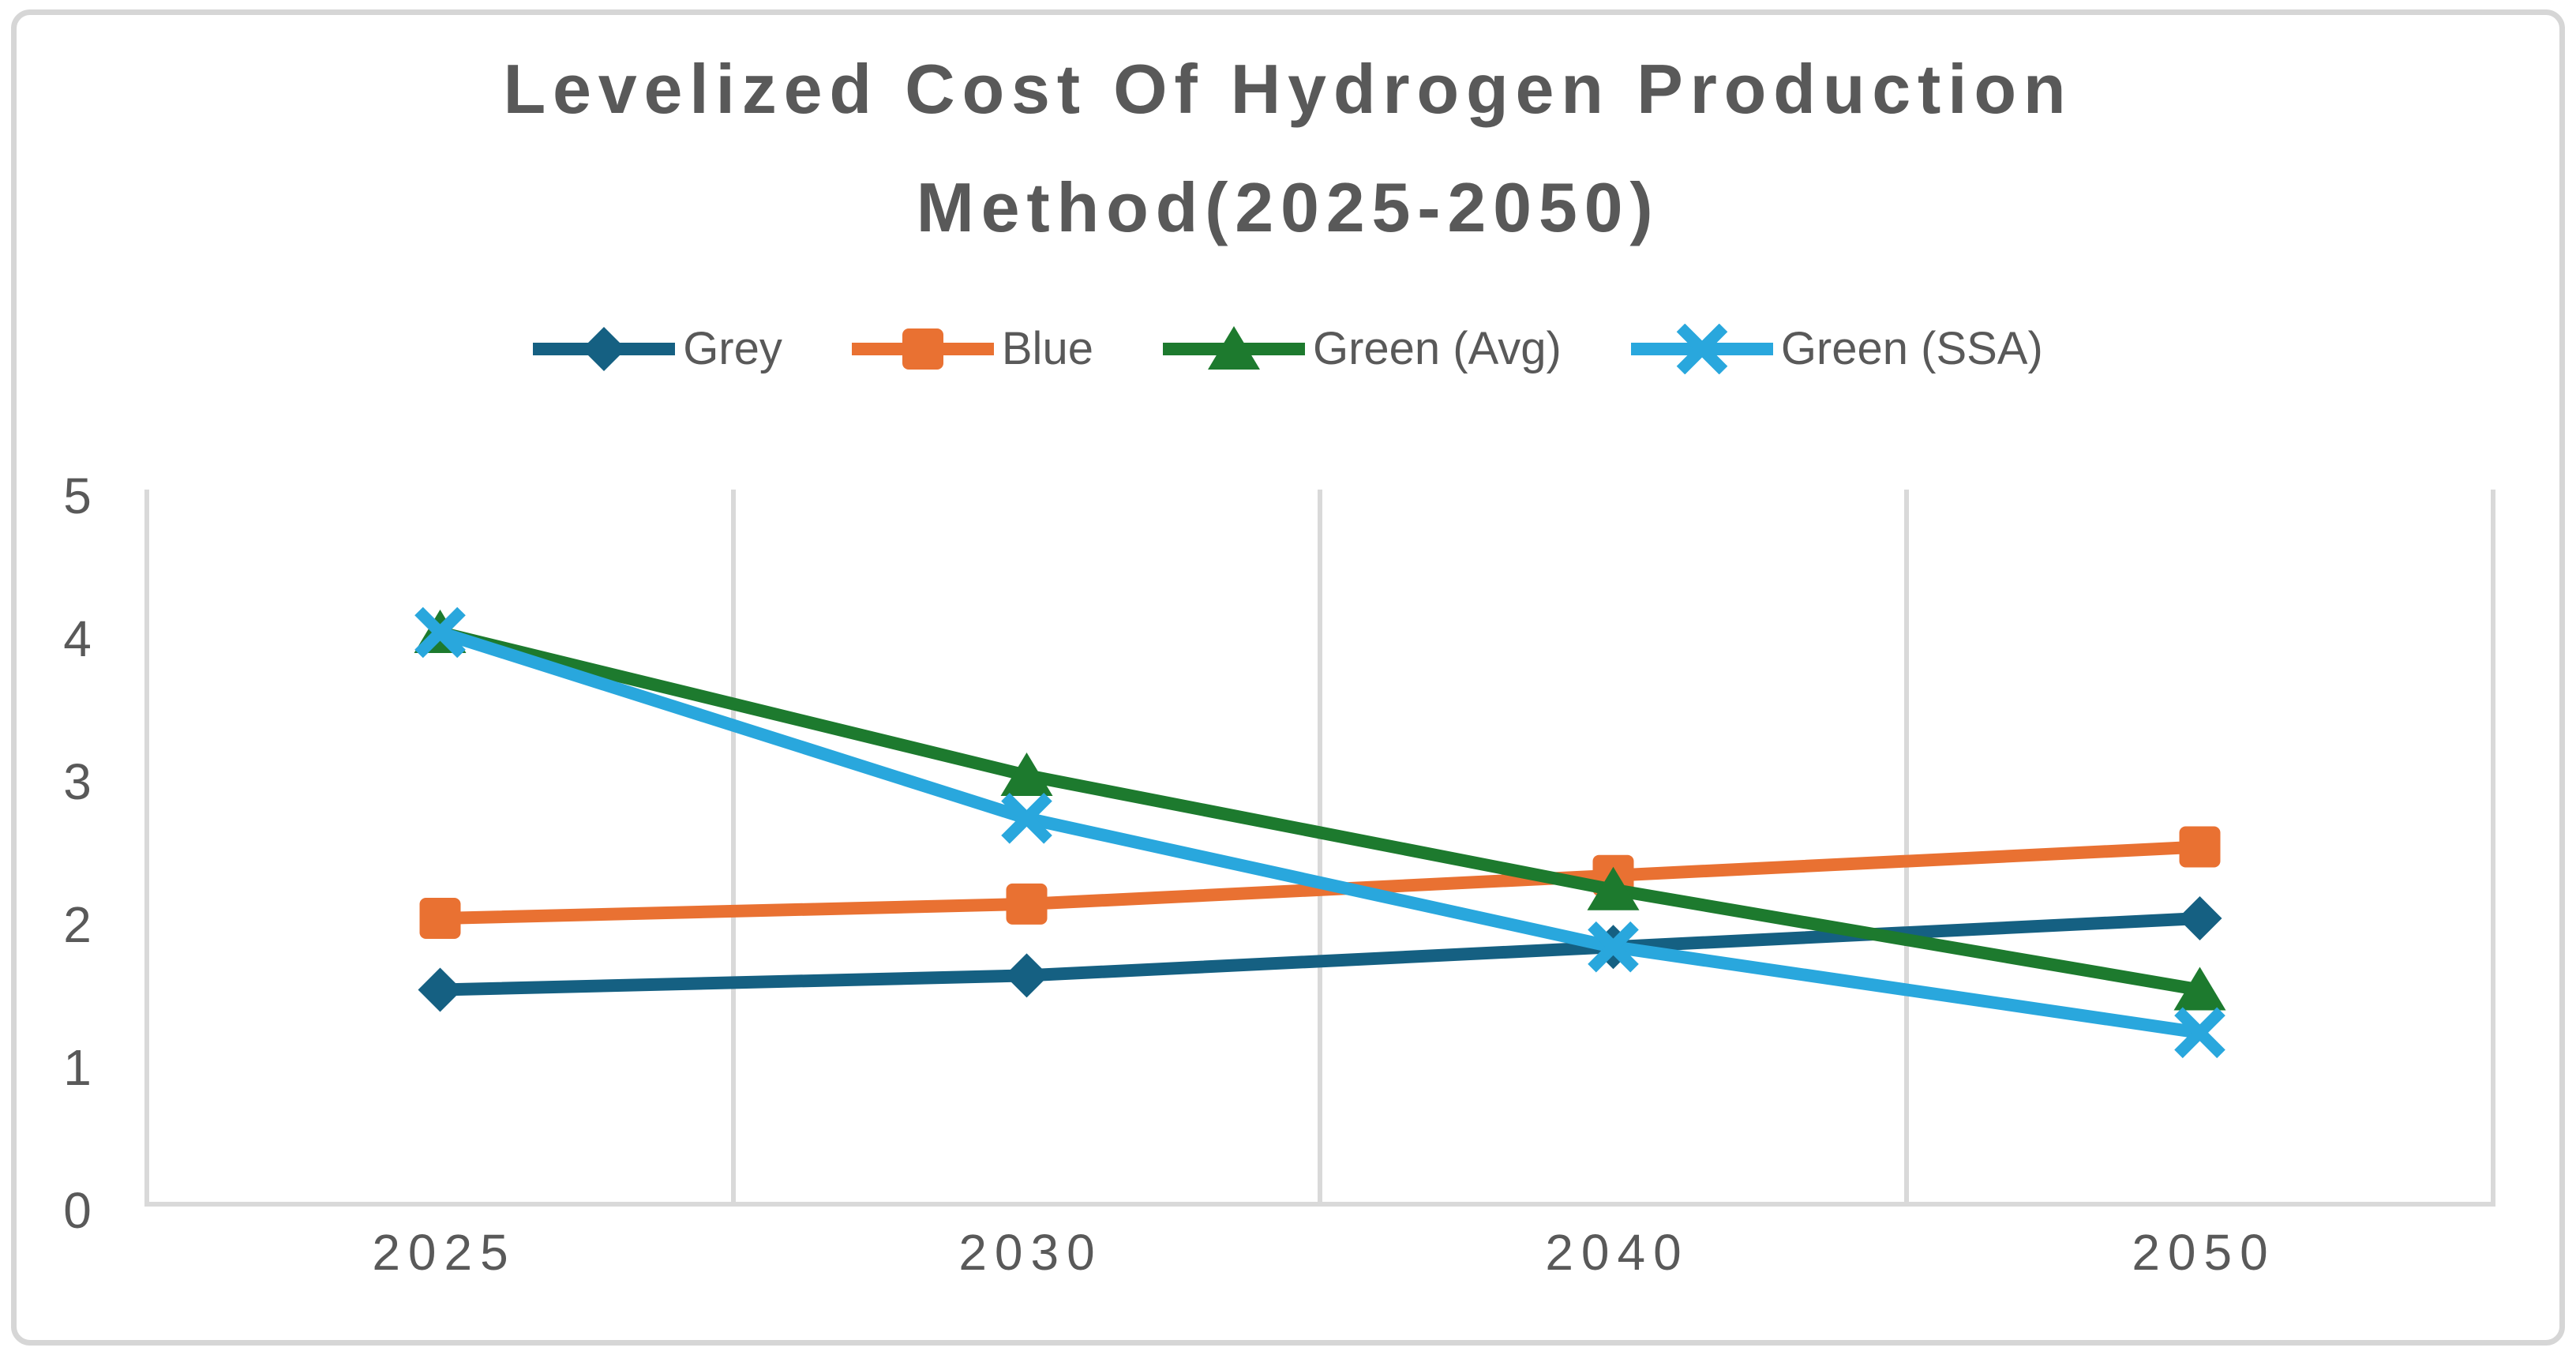  Describe the element at coordinates (77, 495) in the screenshot. I see `y-tick-label: 5` at that location.